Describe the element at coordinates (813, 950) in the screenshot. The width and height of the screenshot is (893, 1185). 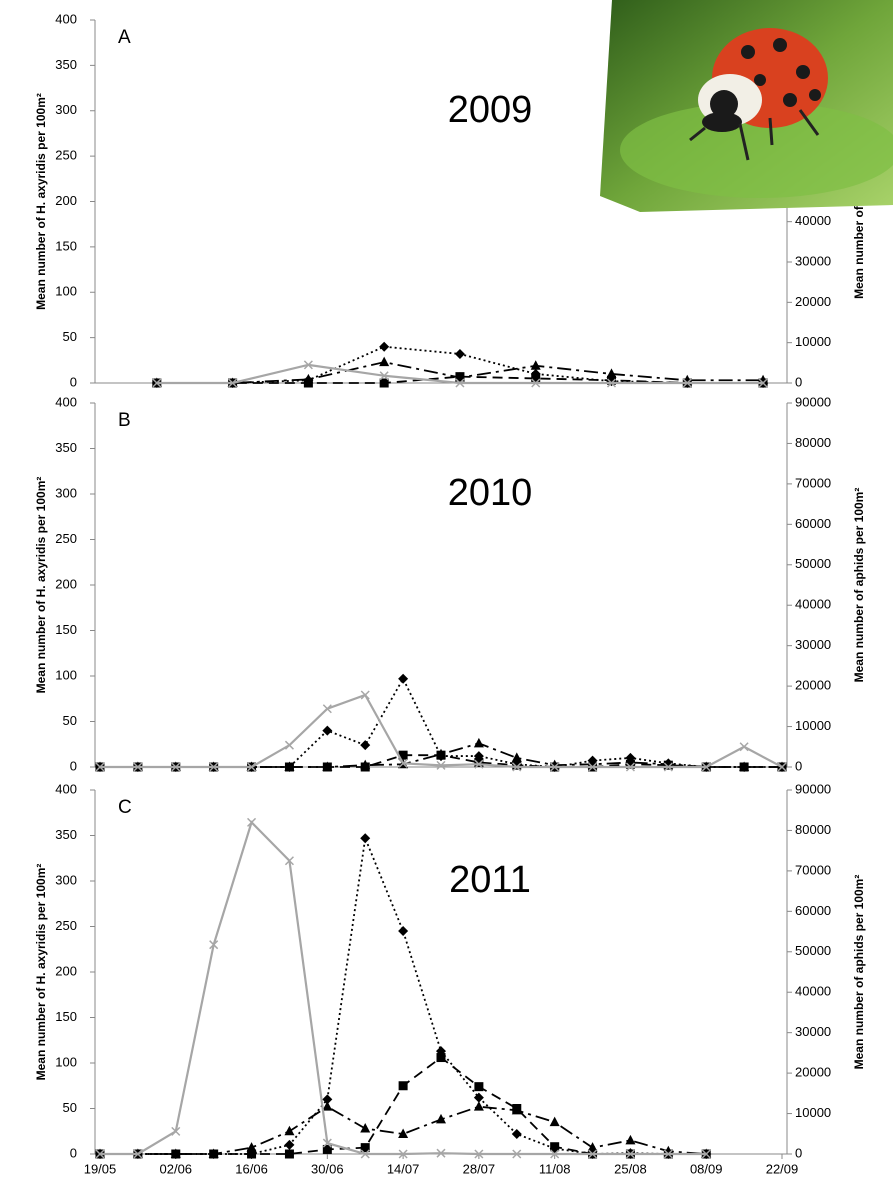
I see `y2-tick-label: 50000` at that location.